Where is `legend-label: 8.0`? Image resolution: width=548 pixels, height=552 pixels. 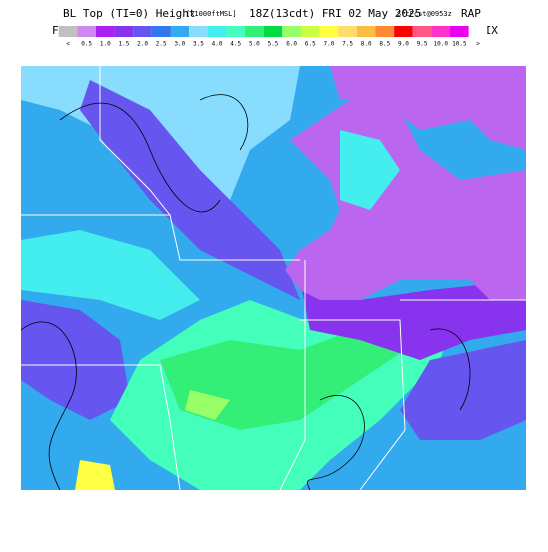
legend-label: 8.0 is located at coordinates (366, 44).